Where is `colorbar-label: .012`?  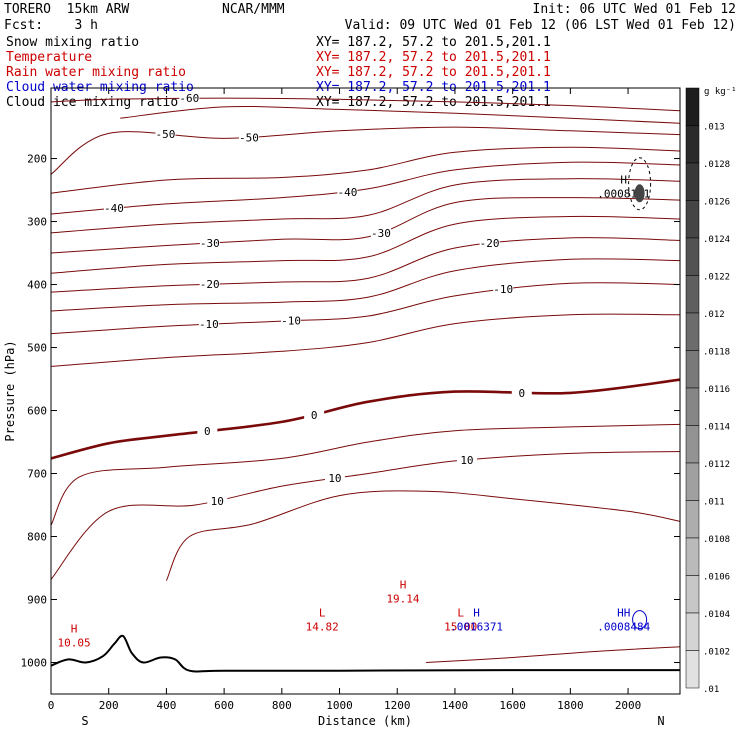
colorbar-label: .012 is located at coordinates (714, 315).